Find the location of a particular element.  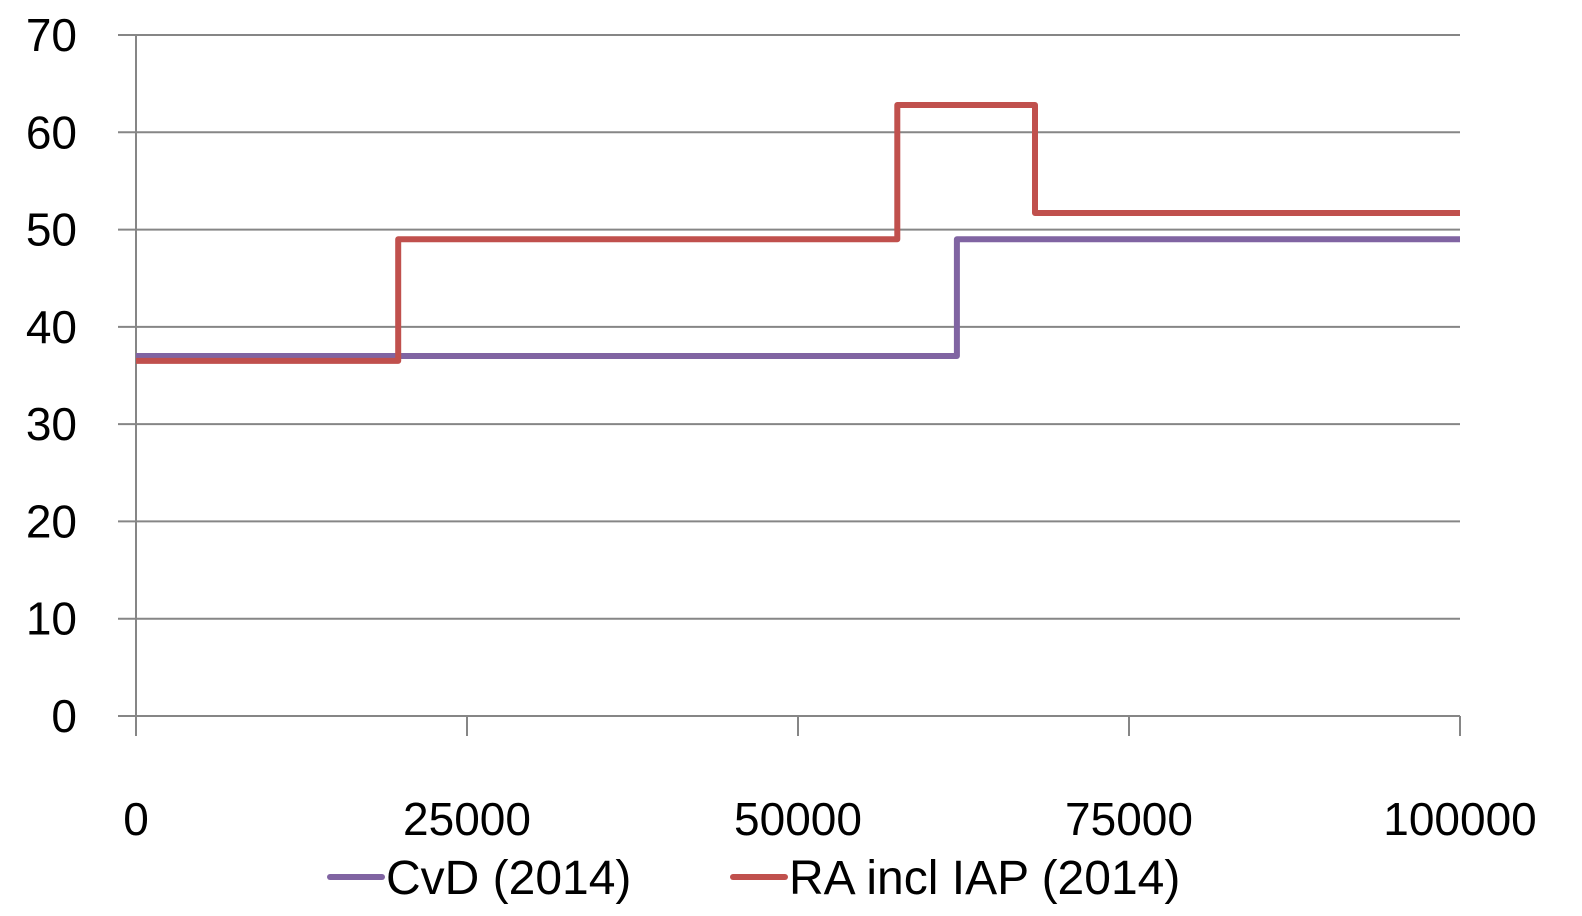

legend-label-2: RA incl IAP (2014) is located at coordinates (984, 878).